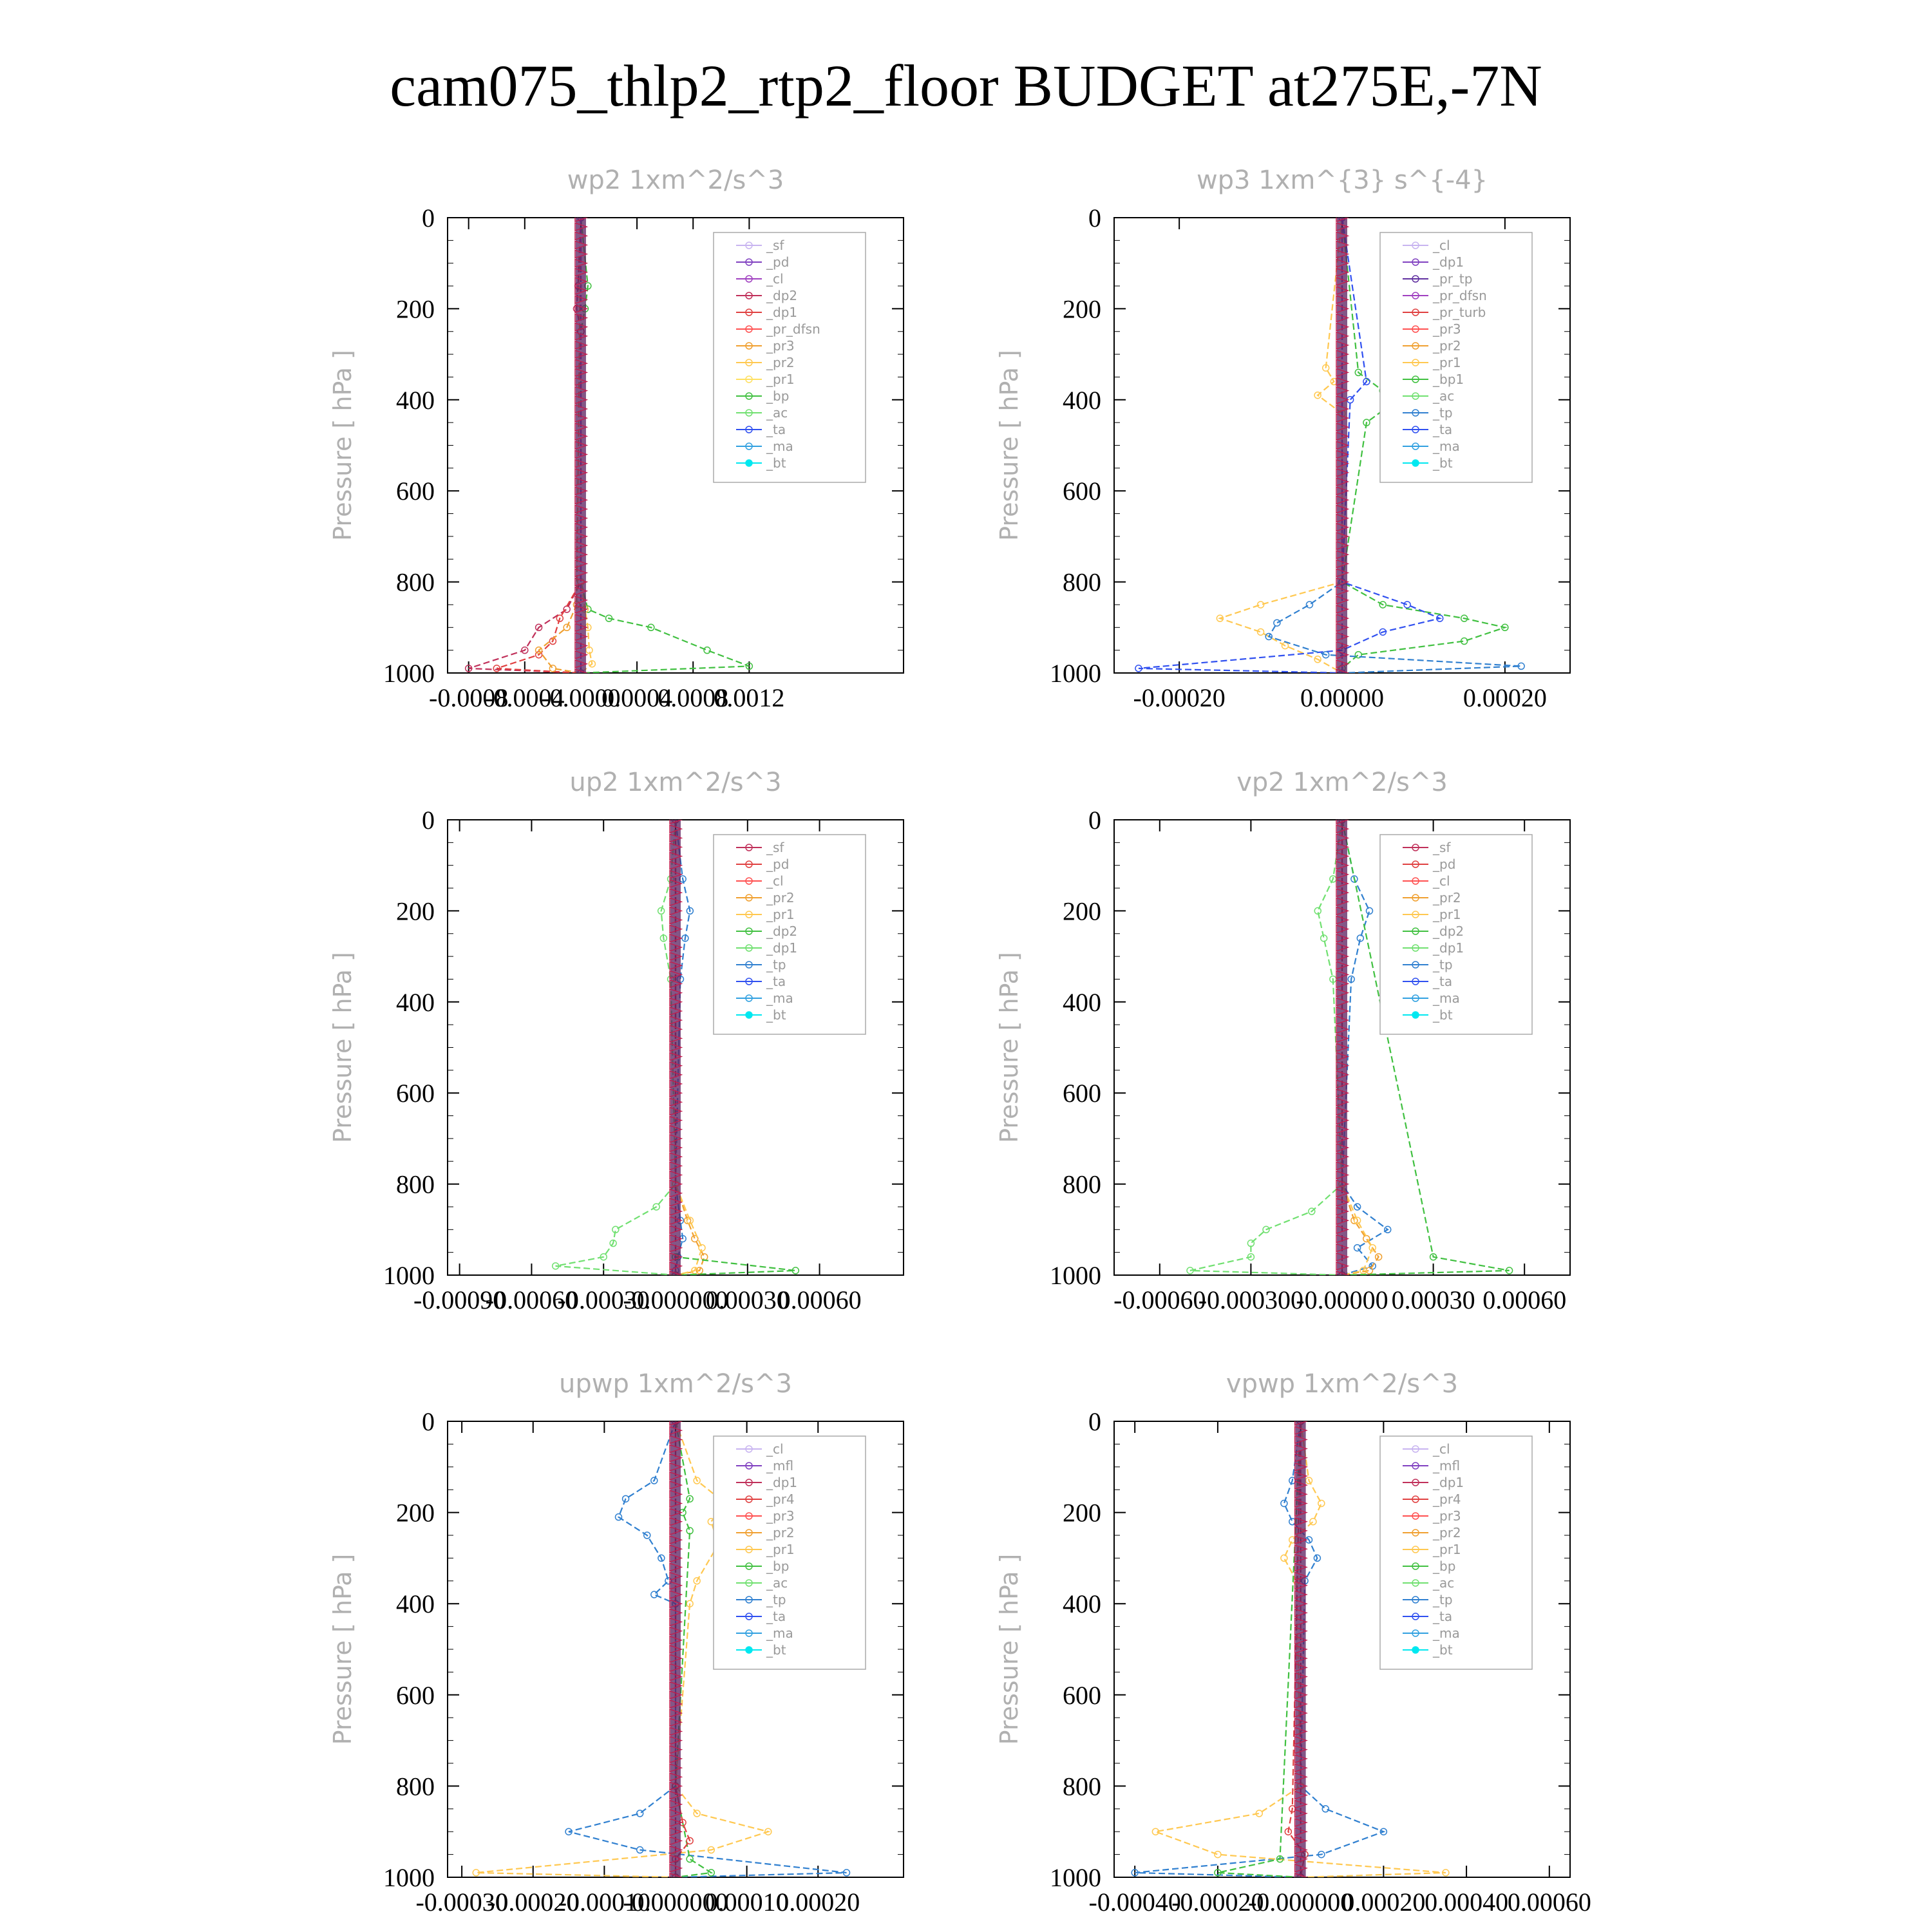 The width and height of the screenshot is (1932, 1932). Describe the element at coordinates (693, 697) in the screenshot. I see `x-tick-label: 0.0008` at that location.